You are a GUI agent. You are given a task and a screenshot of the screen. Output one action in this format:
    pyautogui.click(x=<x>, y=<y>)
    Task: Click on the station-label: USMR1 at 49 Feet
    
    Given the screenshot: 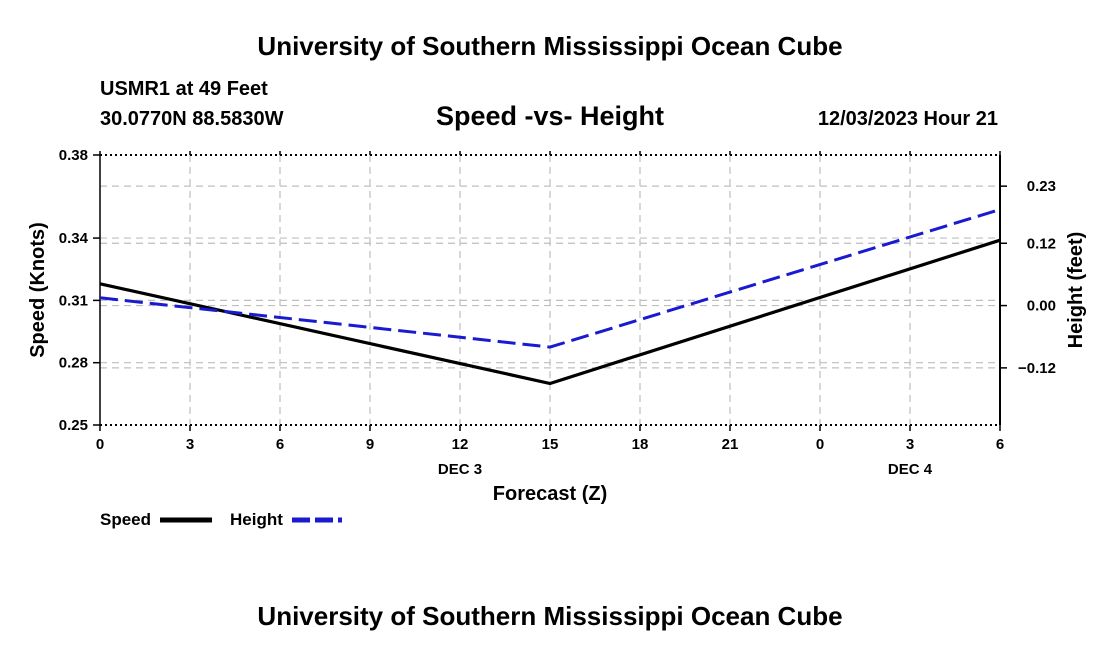 What is the action you would take?
    pyautogui.click(x=184, y=89)
    